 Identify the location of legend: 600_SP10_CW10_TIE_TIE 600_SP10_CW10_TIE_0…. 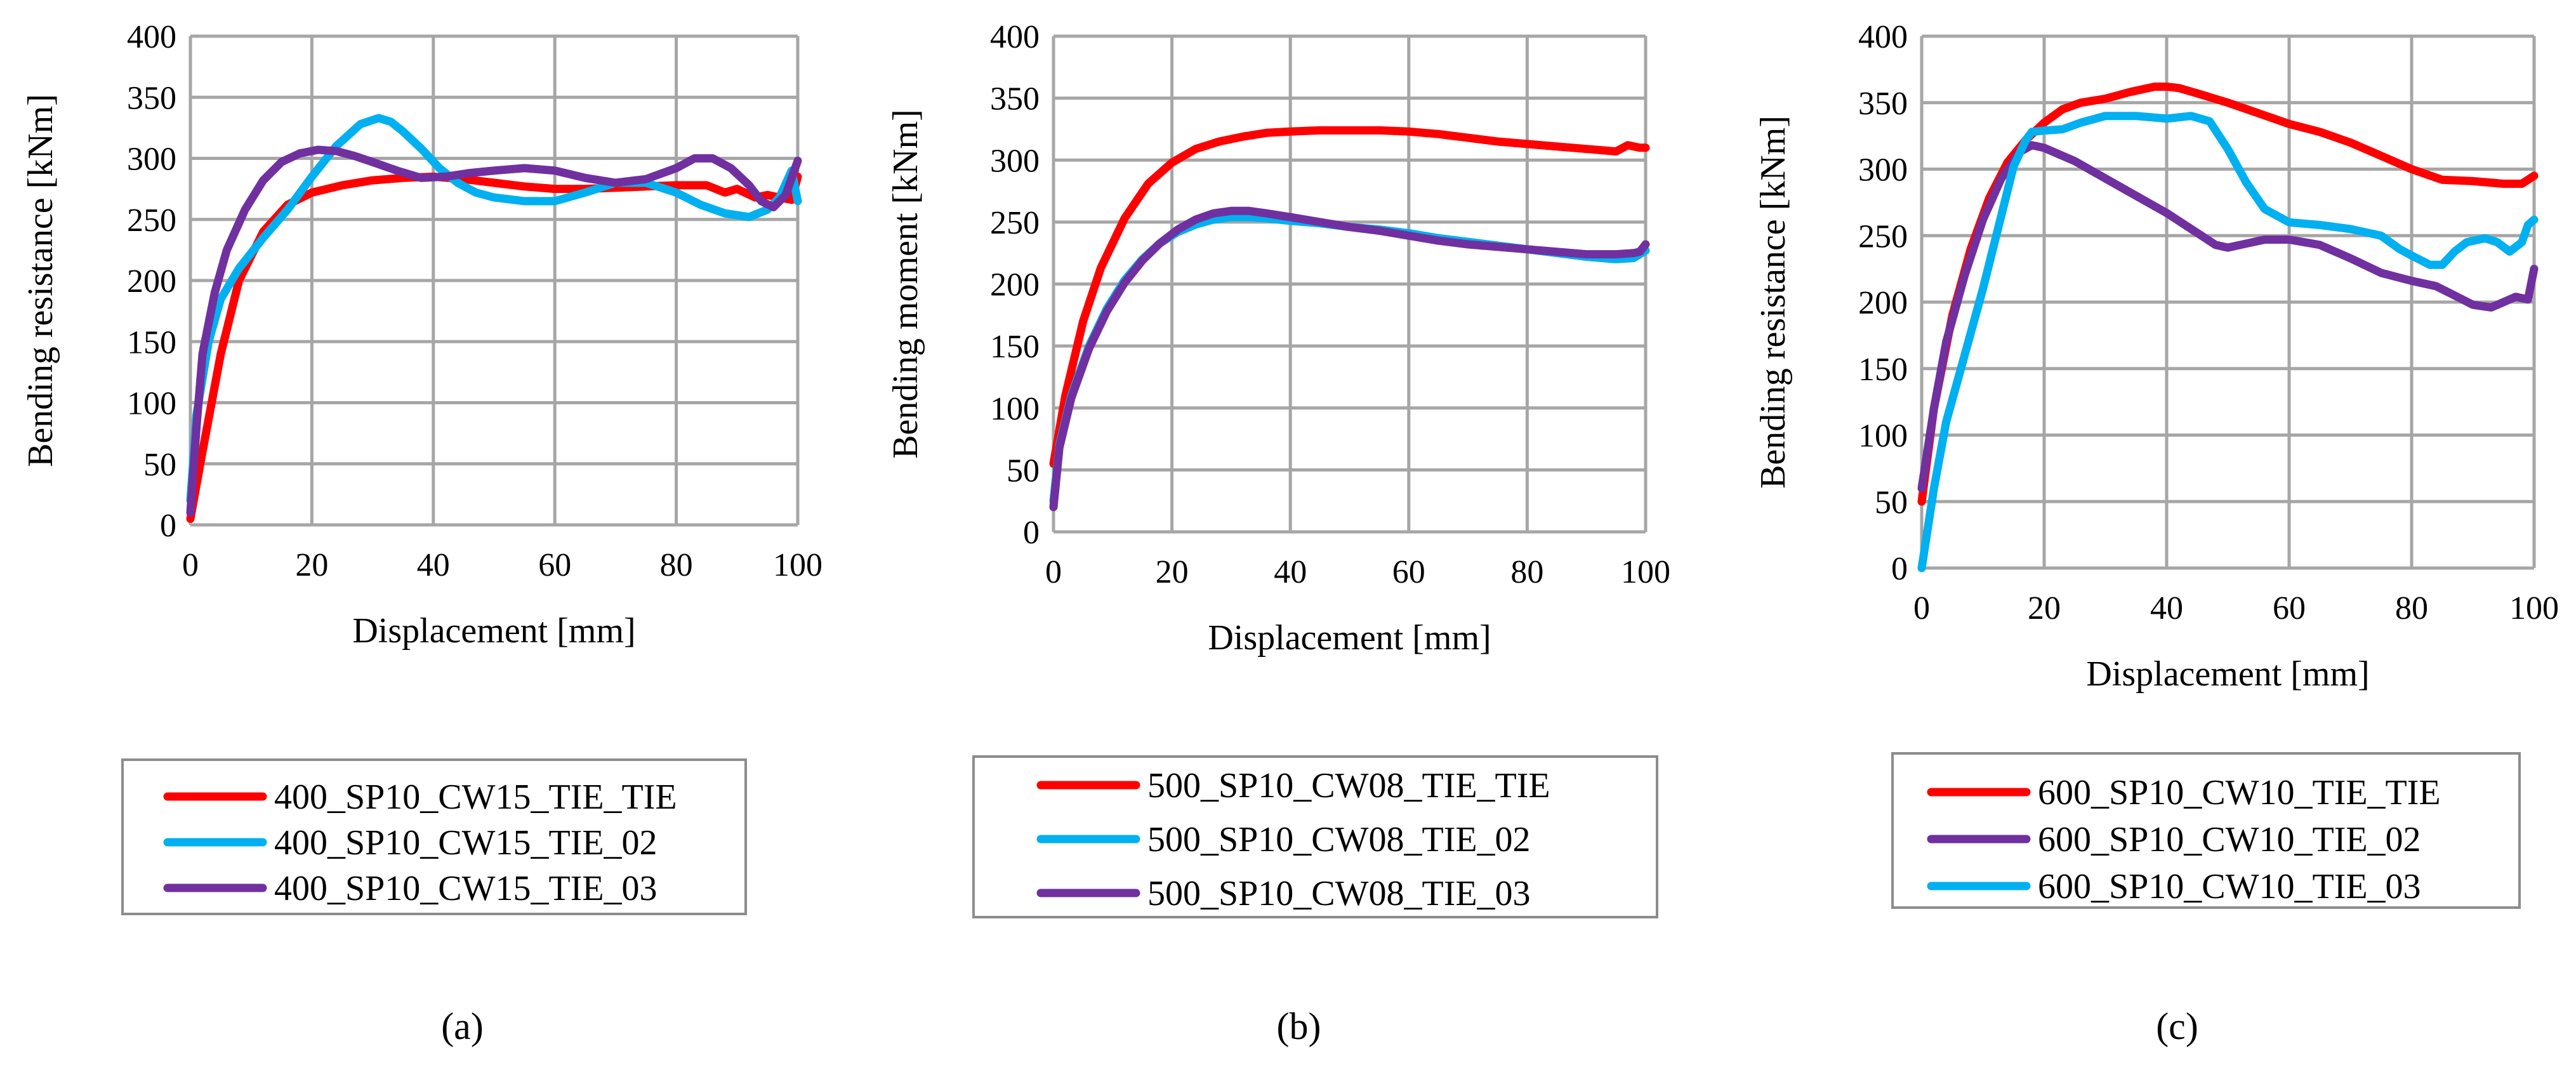
(2206, 831).